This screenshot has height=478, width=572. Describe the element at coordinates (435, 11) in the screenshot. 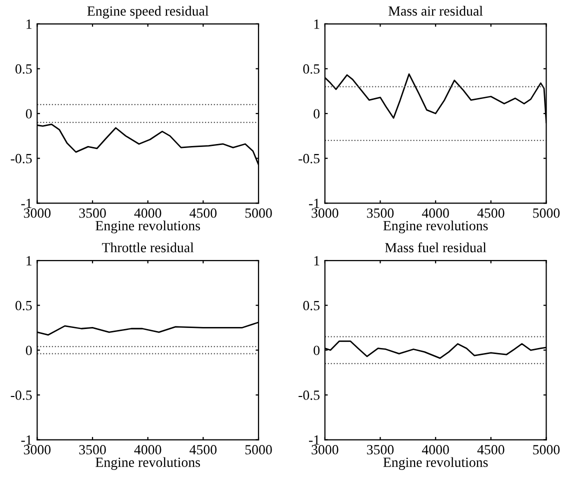

I see `chart-title: Mass air residual` at that location.